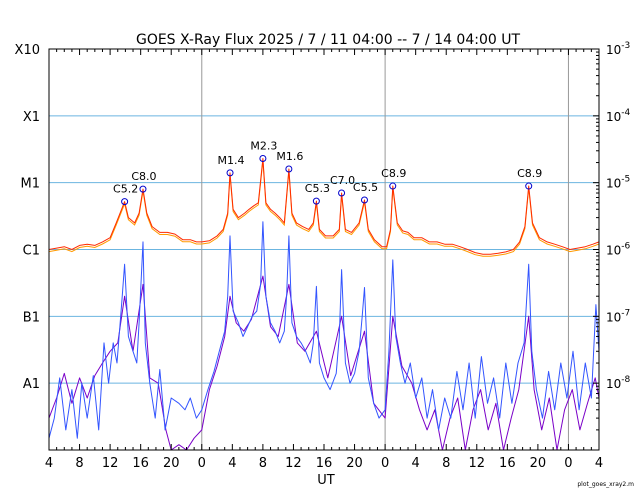  I want to click on flare-label: C7.0, so click(342, 180).